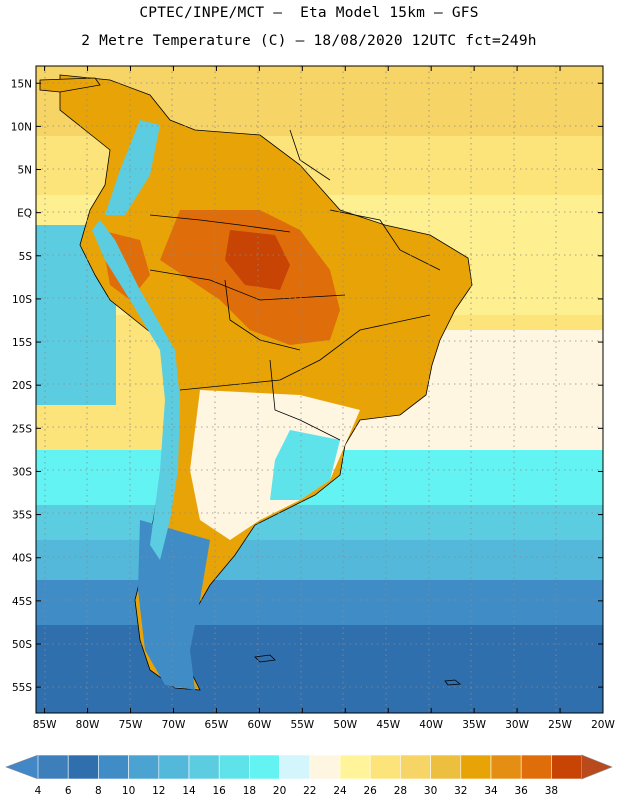  Describe the element at coordinates (22, 688) in the screenshot. I see `lat-label: 55S` at that location.